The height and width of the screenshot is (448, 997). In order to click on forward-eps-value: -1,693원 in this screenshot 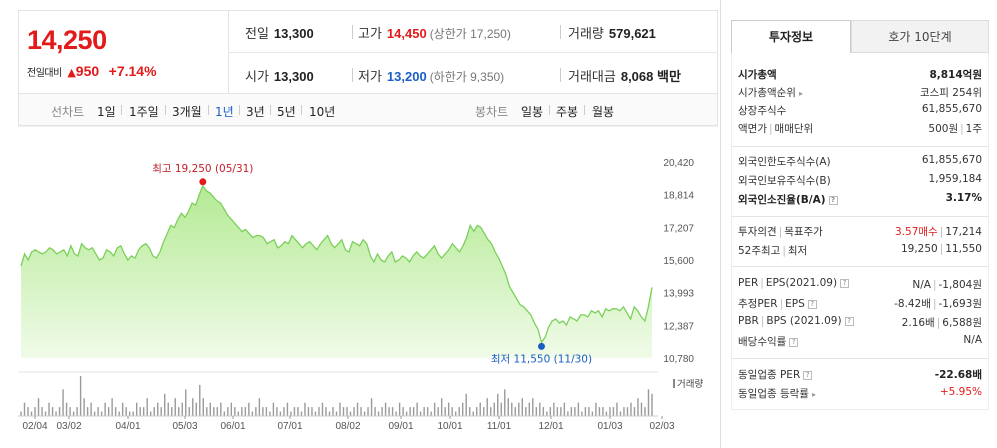, I will do `click(960, 304)`.